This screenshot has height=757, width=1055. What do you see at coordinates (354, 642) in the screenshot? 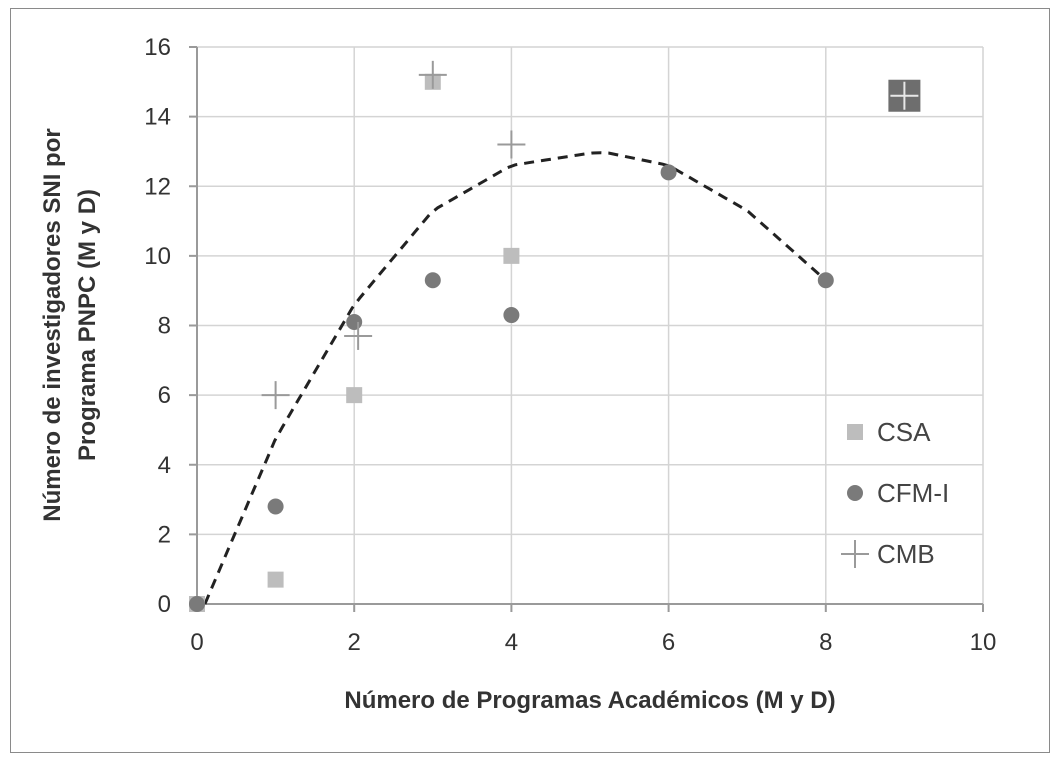
I see `x-tick-label-1: 2` at bounding box center [354, 642].